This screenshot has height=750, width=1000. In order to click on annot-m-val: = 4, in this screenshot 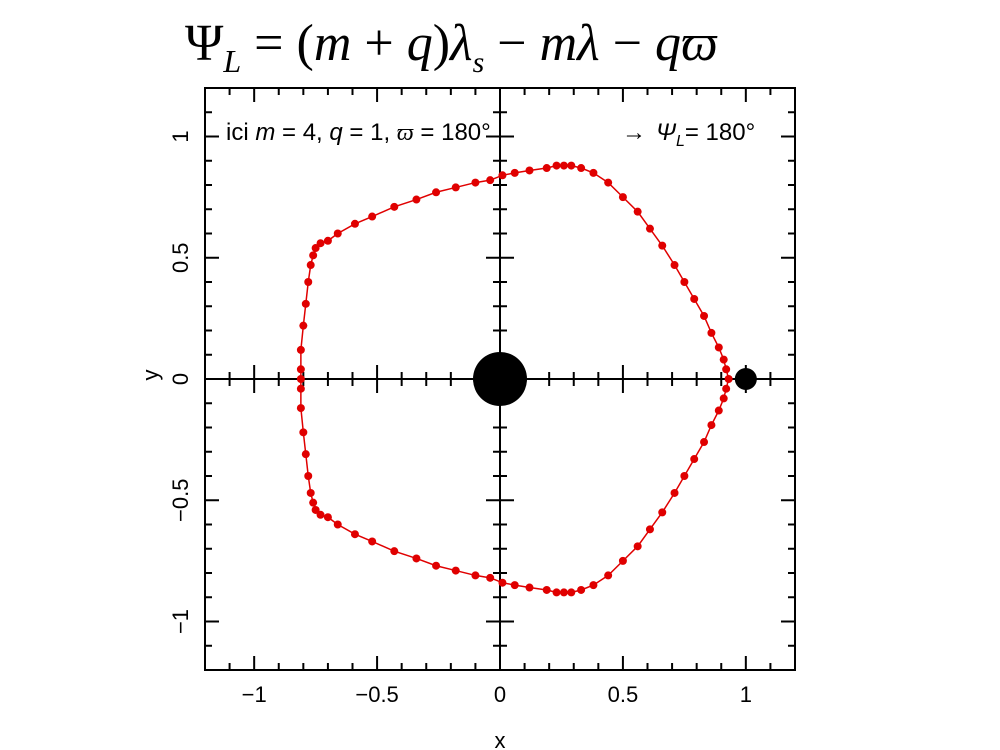, I will do `click(302, 132)`.